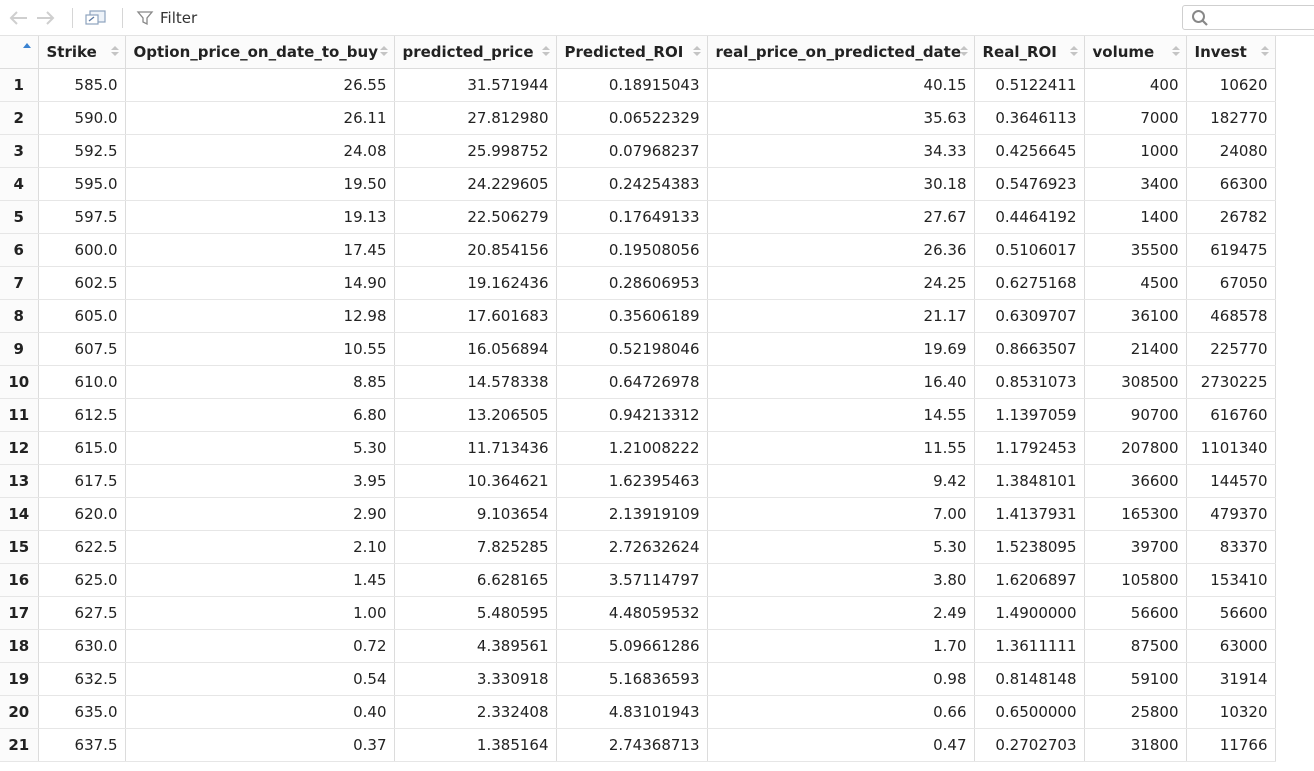 The image size is (1314, 771). I want to click on cell-real-price: 26.36, so click(841, 250).